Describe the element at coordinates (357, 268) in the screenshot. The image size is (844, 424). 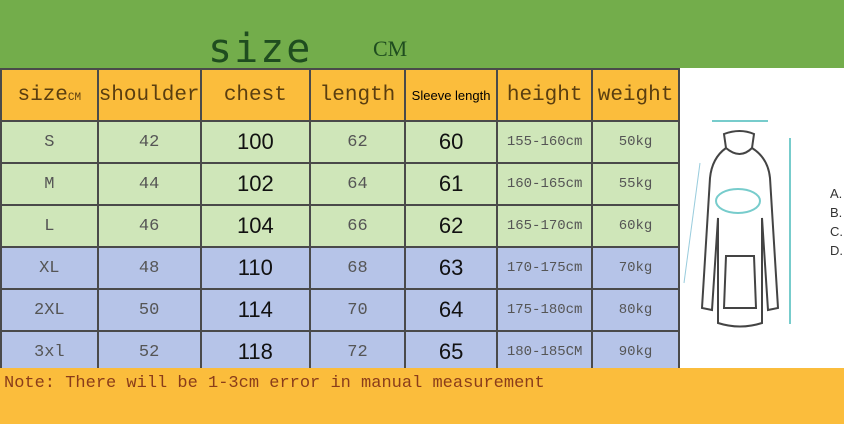
I see `cell-length: 68` at that location.